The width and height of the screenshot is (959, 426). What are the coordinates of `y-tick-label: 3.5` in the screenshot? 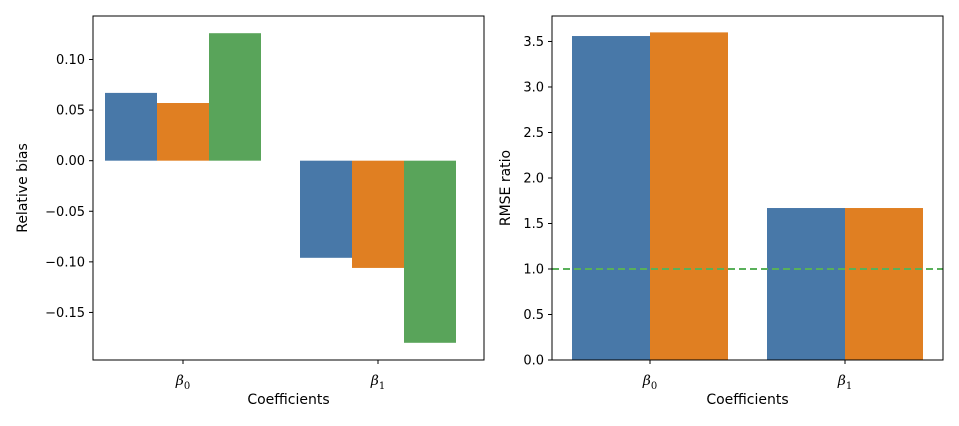 It's located at (533, 42).